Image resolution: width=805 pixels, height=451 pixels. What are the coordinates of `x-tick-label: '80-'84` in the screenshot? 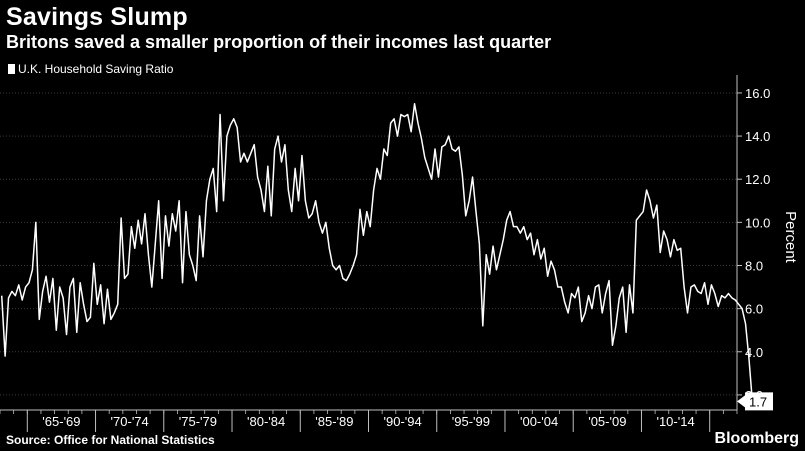 It's located at (266, 421).